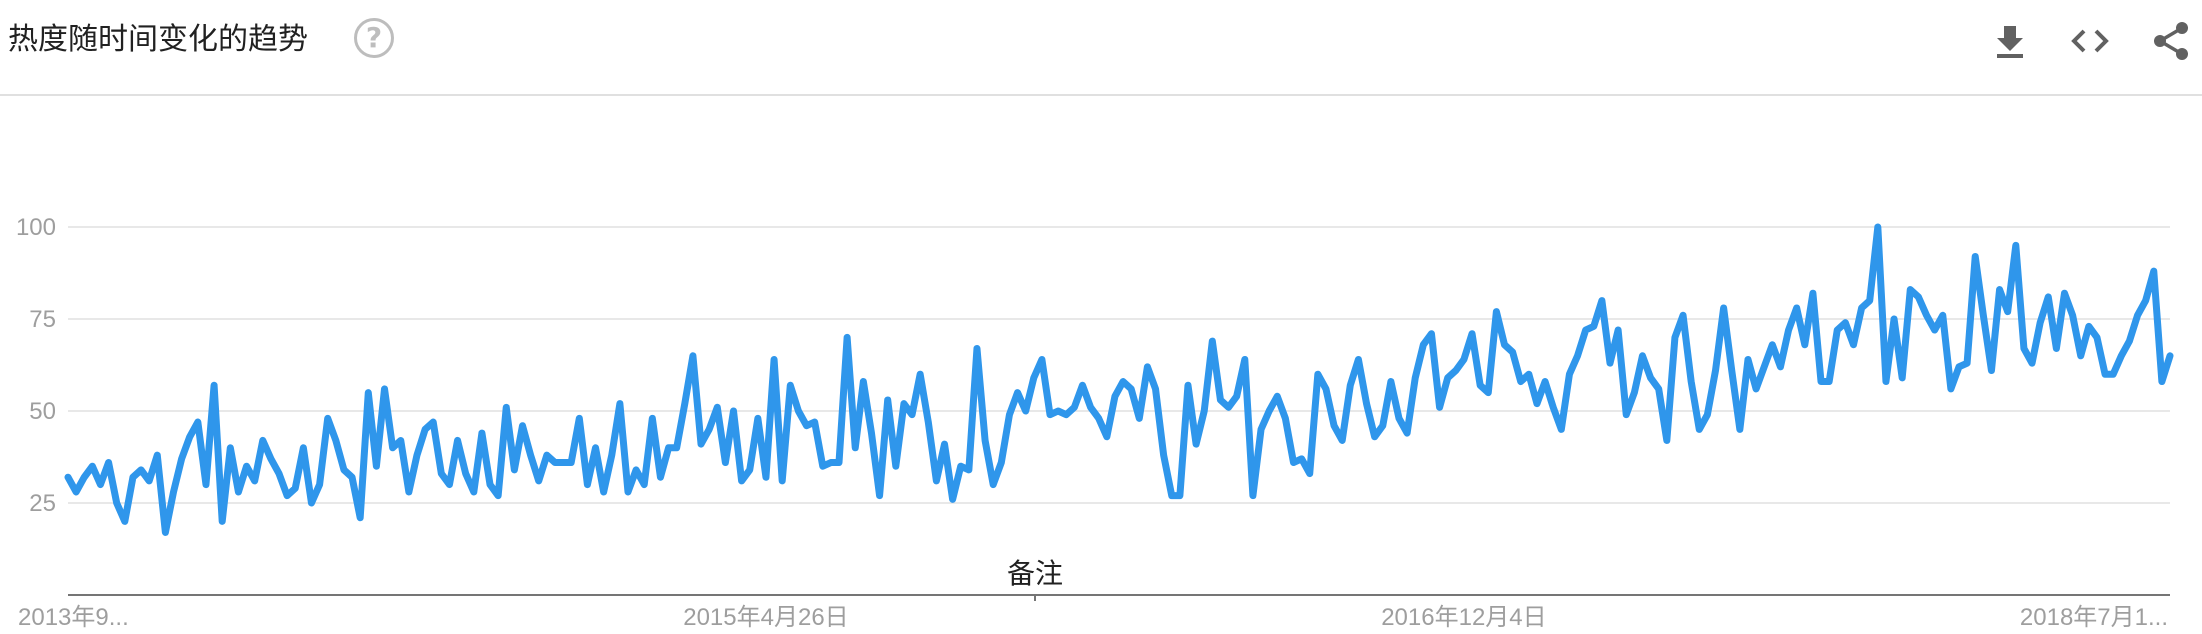 The image size is (2202, 634). Describe the element at coordinates (765, 617) in the screenshot. I see `x-tick-label: 2015年4月26日` at that location.